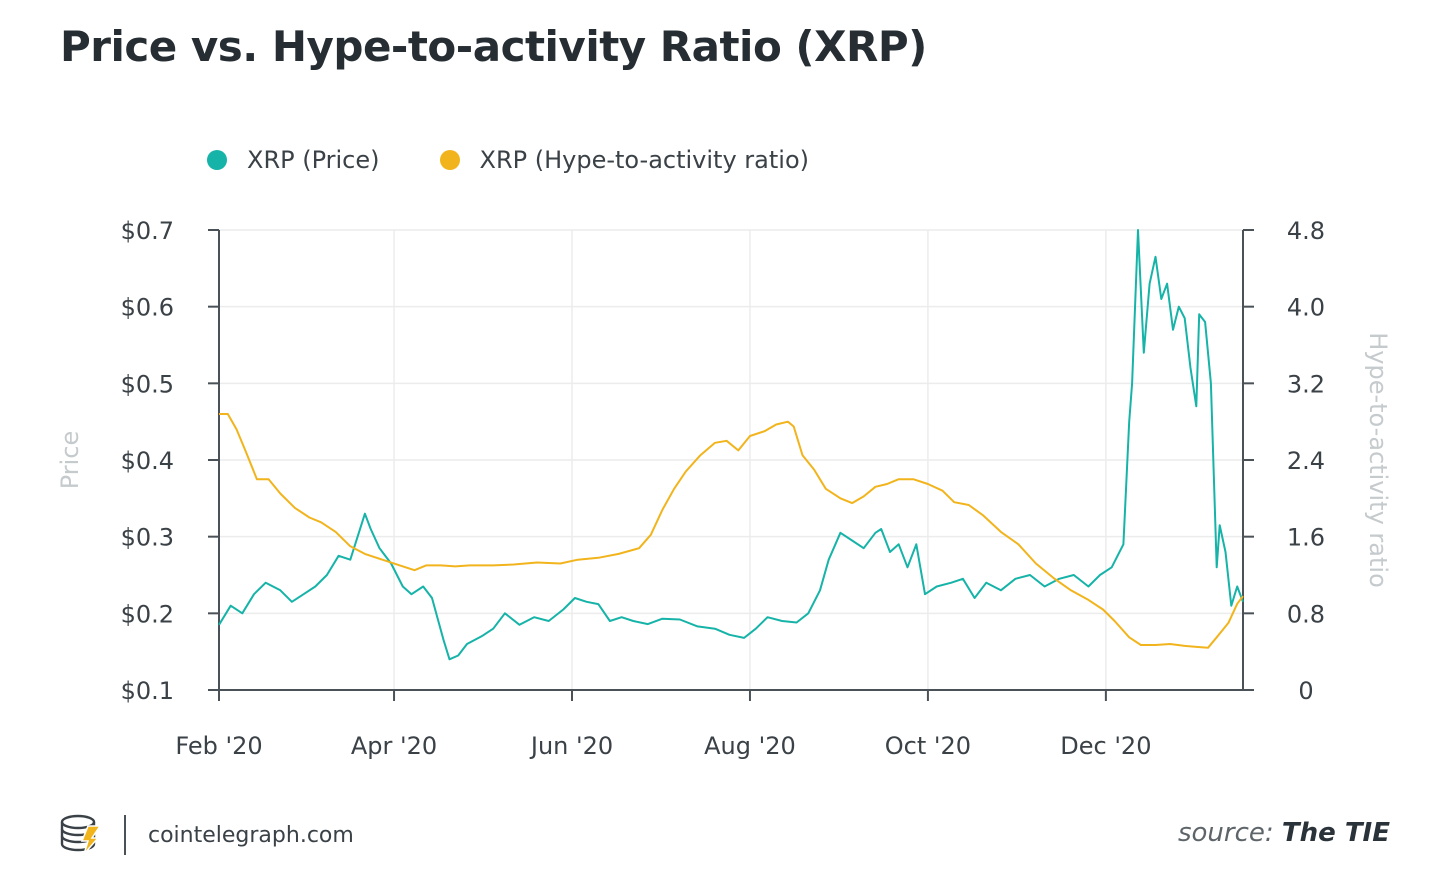  Describe the element at coordinates (1105, 746) in the screenshot. I see `x-tick-label: Dec '20` at that location.